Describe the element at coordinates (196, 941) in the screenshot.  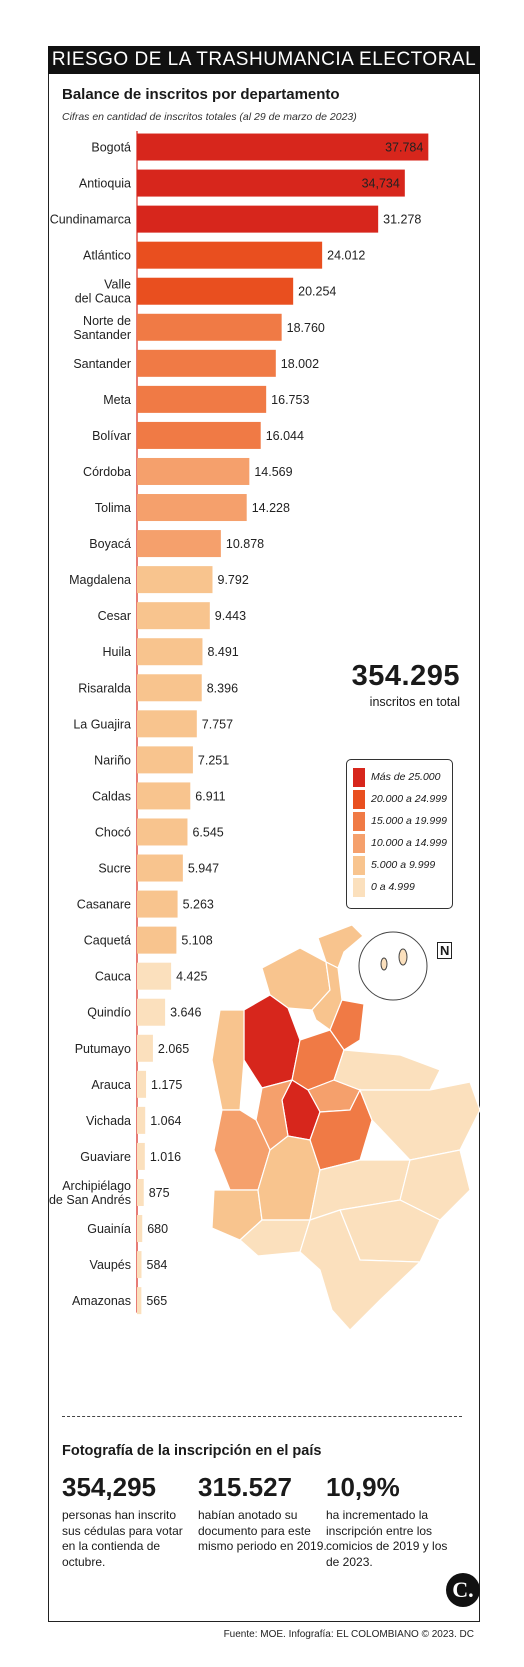
I see `bar-value-label: 5.108` at that location.